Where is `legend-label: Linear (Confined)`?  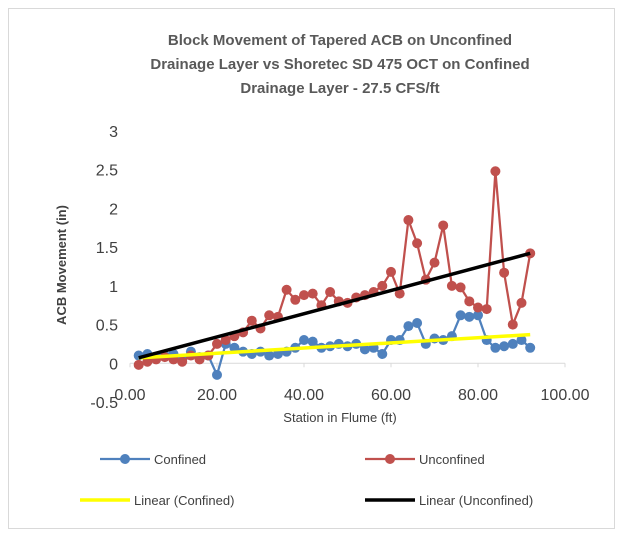
legend-label: Linear (Confined) is located at coordinates (184, 500).